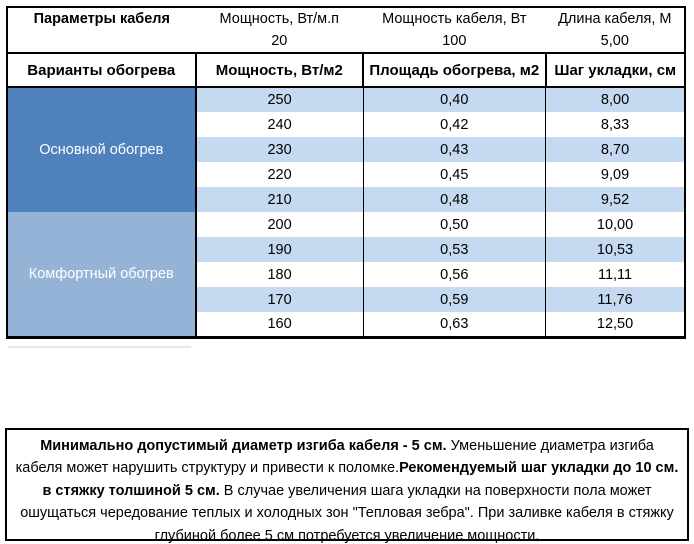 This screenshot has height=544, width=694. What do you see at coordinates (454, 124) in the screenshot?
I see `cell-area: 0,42` at bounding box center [454, 124].